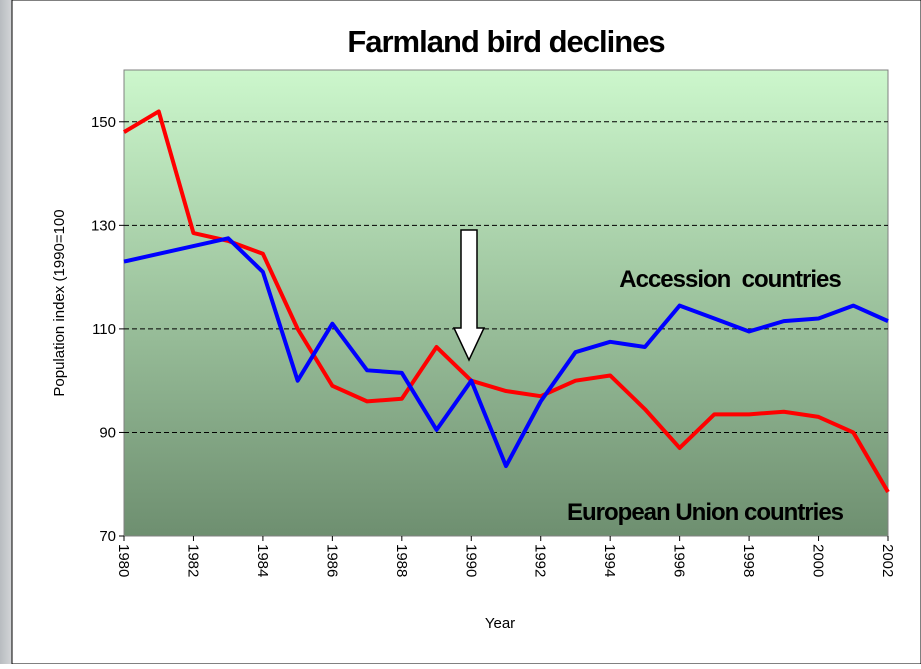  Describe the element at coordinates (103, 225) in the screenshot. I see `y-tick-label: 130` at that location.